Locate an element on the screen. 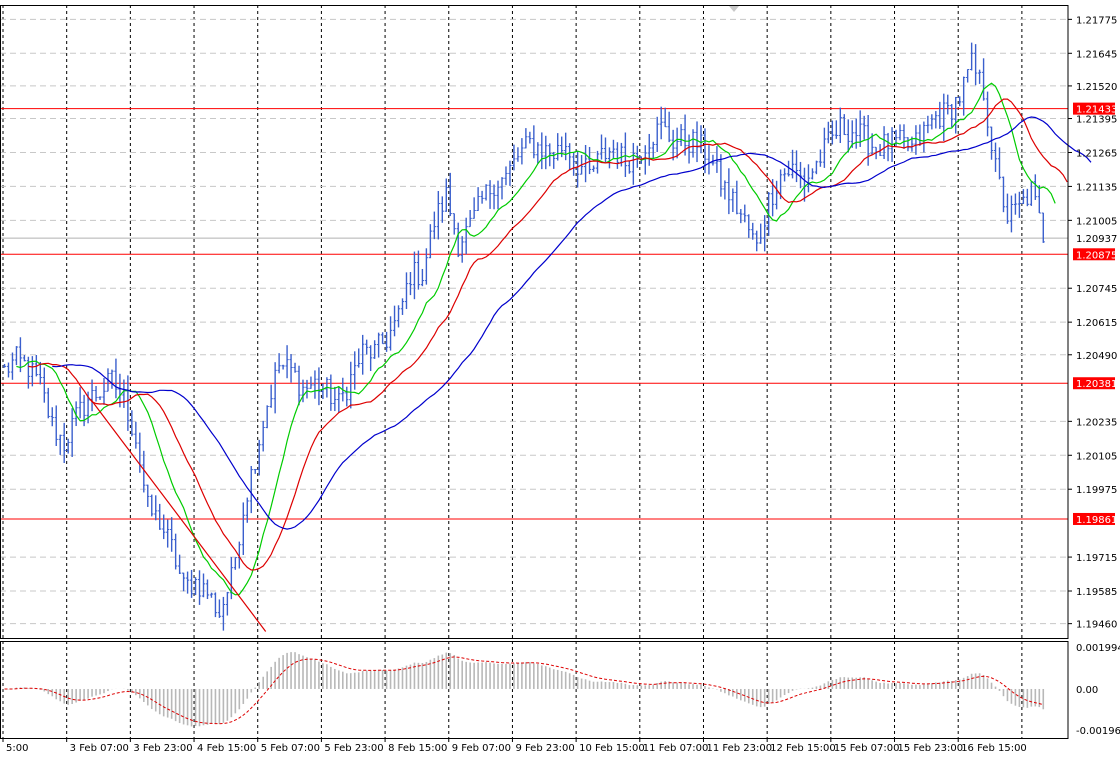 The width and height of the screenshot is (1120, 762). level-tag is located at coordinates (1094, 254).